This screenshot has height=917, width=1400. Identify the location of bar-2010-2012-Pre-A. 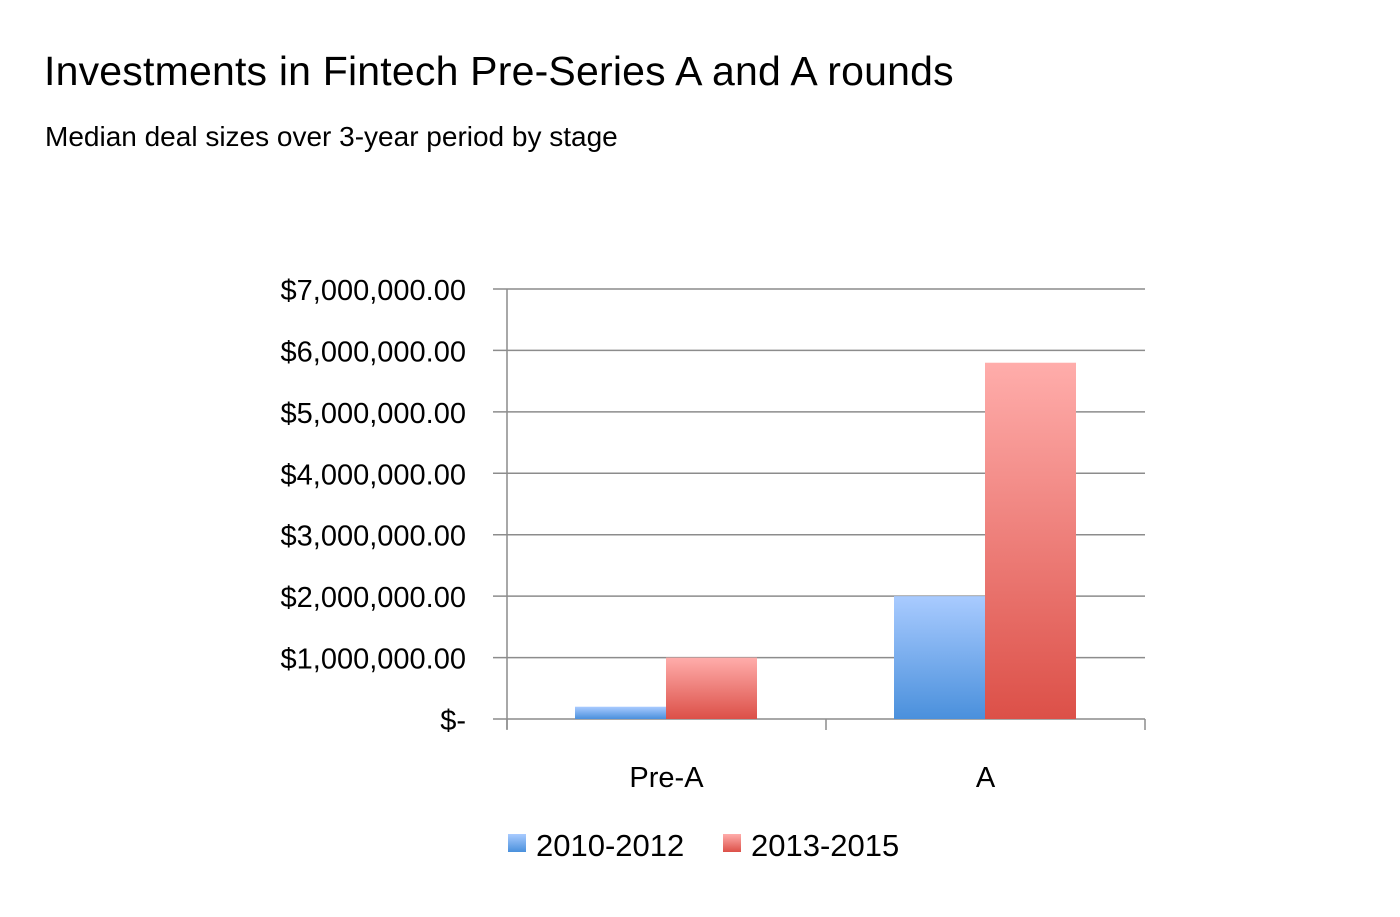
(620, 712).